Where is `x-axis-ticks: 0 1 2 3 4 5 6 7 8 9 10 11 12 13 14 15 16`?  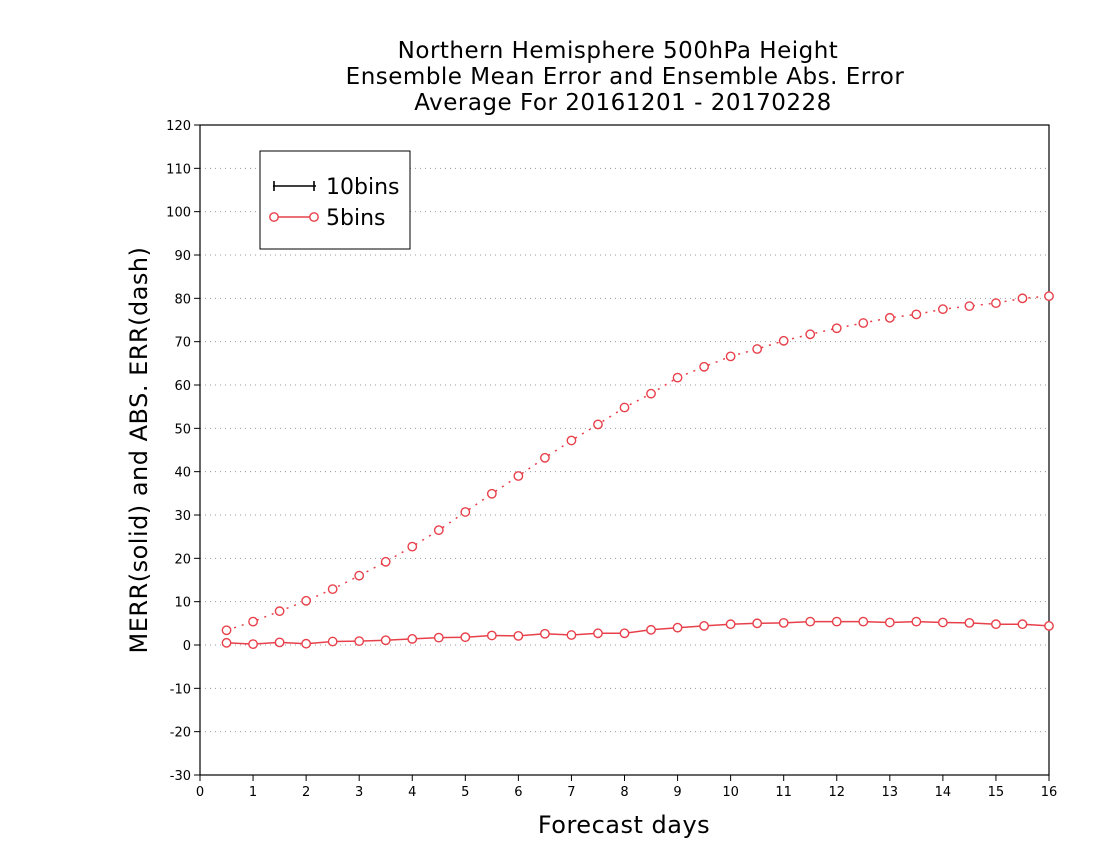
x-axis-ticks: 0 1 2 3 4 5 6 7 8 9 10 11 12 13 14 15 16 is located at coordinates (626, 787).